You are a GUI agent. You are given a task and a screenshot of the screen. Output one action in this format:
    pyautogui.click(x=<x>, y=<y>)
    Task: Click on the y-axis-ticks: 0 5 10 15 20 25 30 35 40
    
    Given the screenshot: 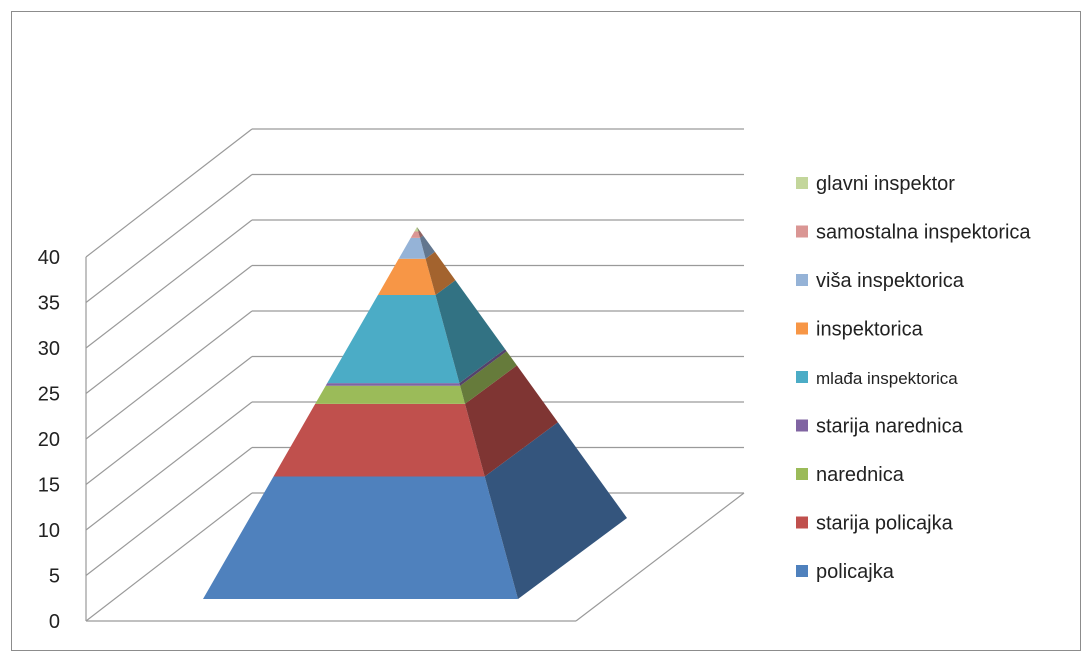 What is the action you would take?
    pyautogui.click(x=49, y=440)
    